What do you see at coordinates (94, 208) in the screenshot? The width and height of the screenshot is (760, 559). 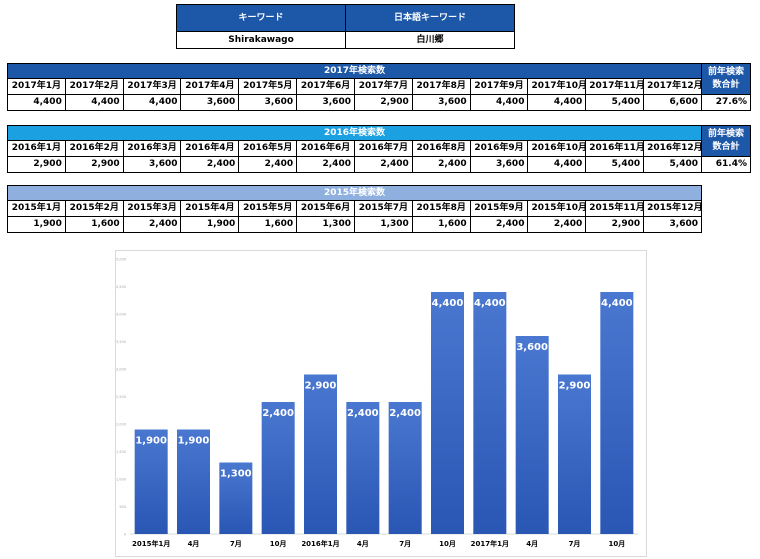 I see `month-header: 2015年2月` at bounding box center [94, 208].